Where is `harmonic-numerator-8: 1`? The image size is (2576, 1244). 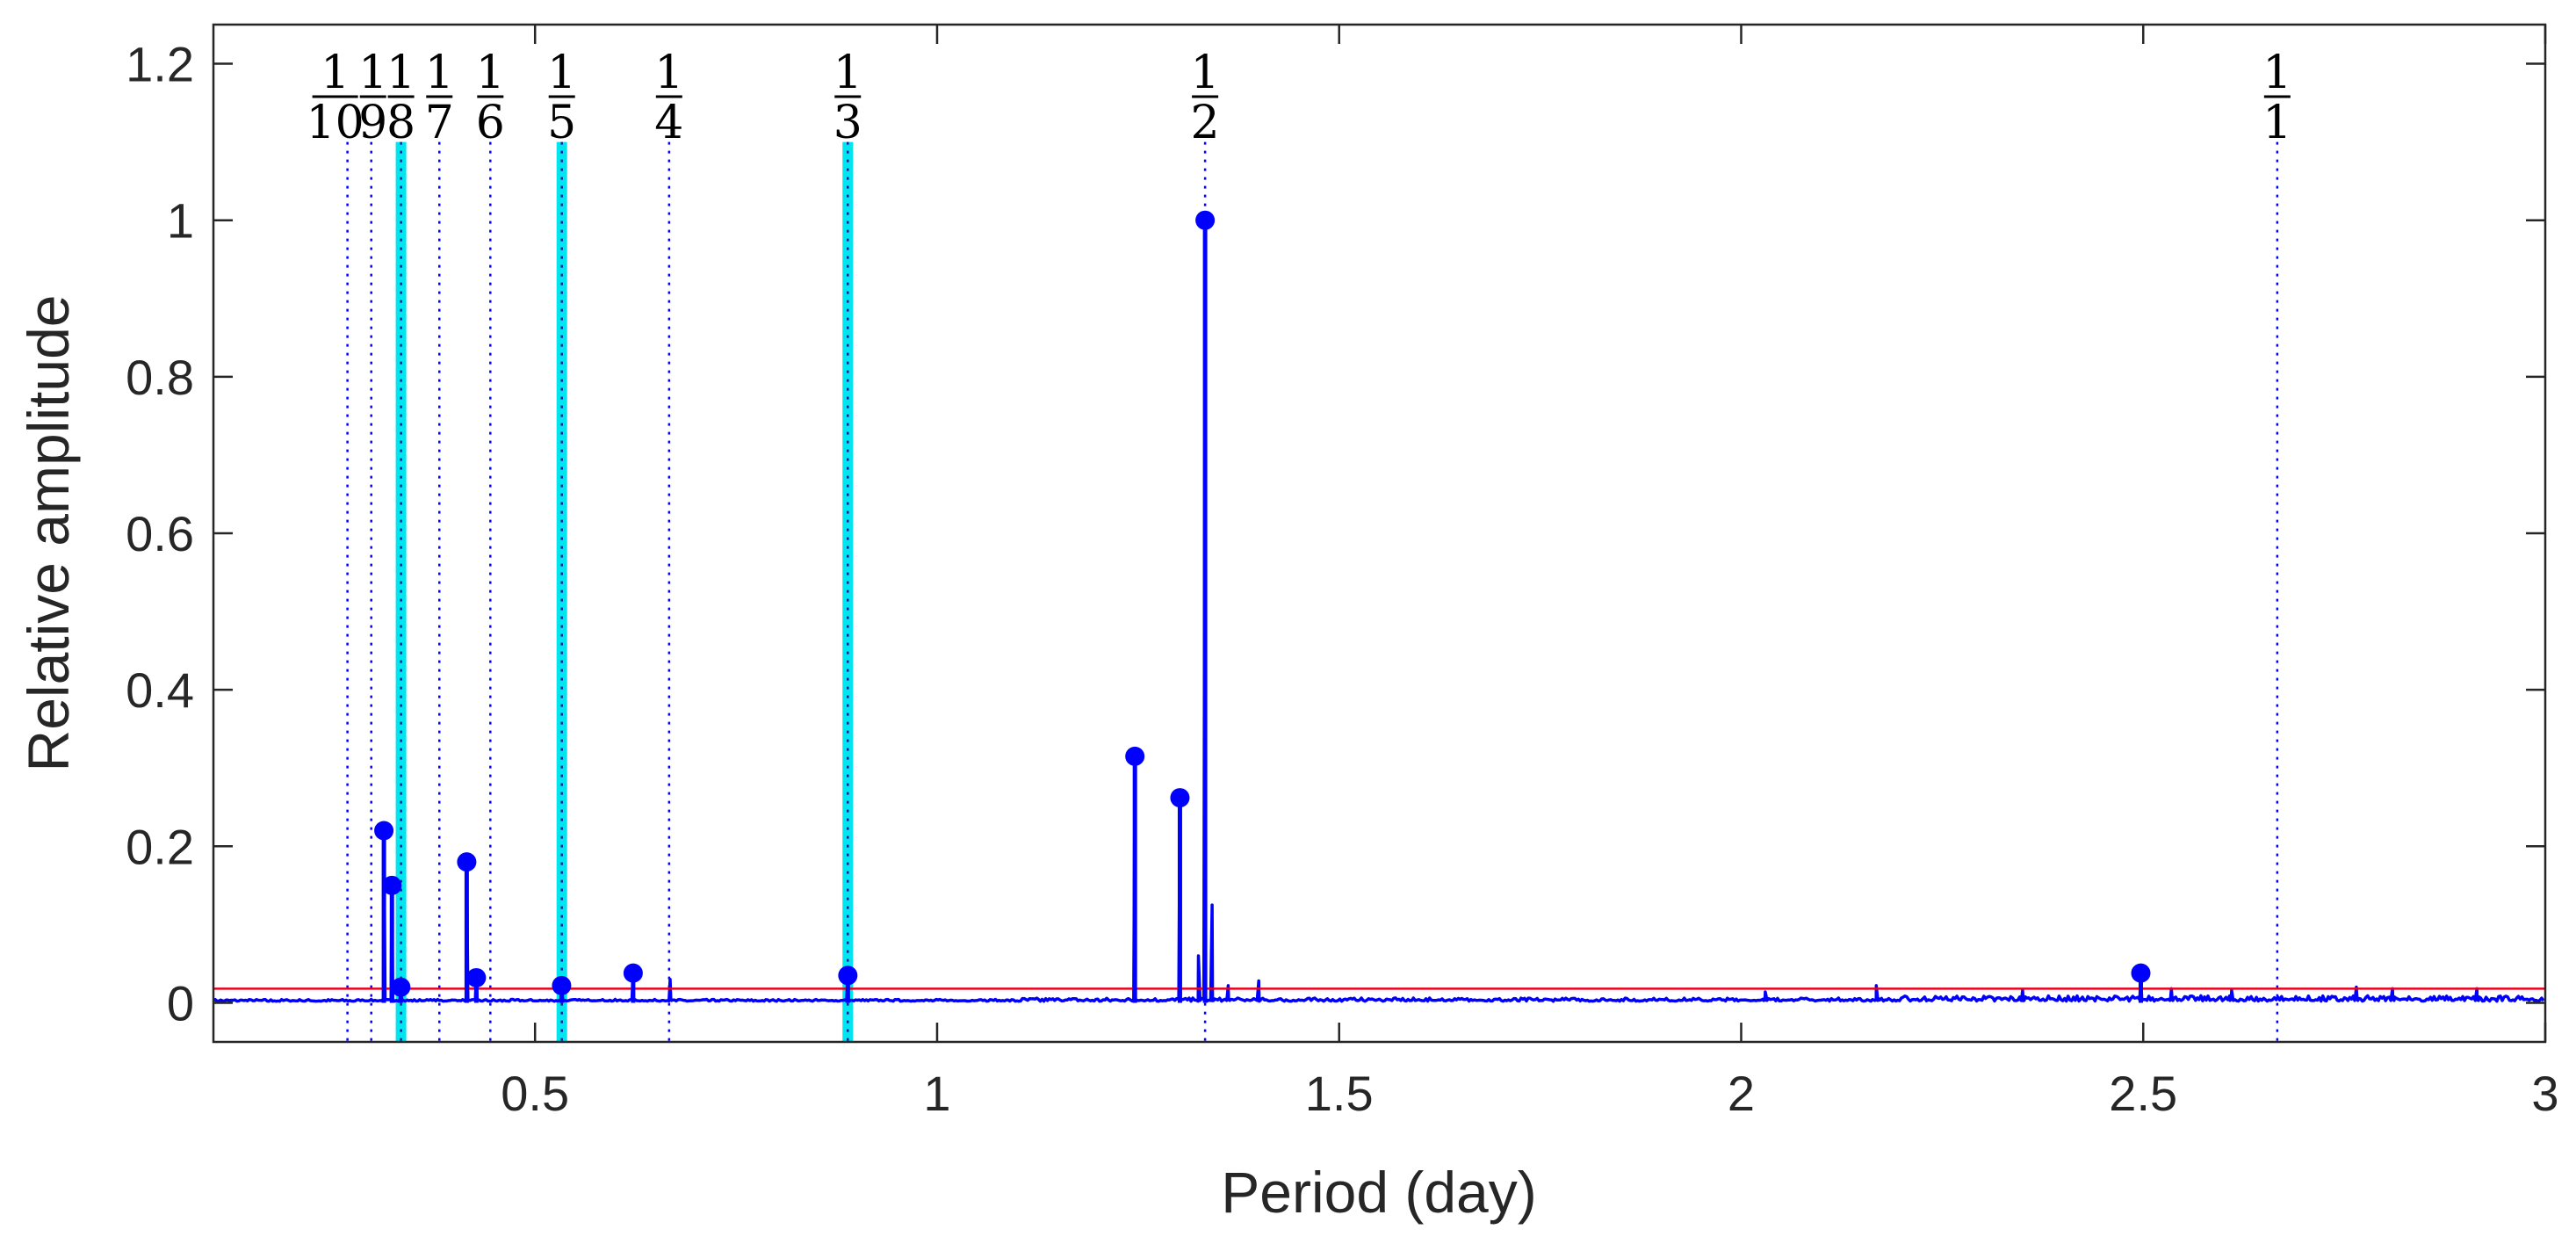 harmonic-numerator-8: 1 is located at coordinates (1205, 73).